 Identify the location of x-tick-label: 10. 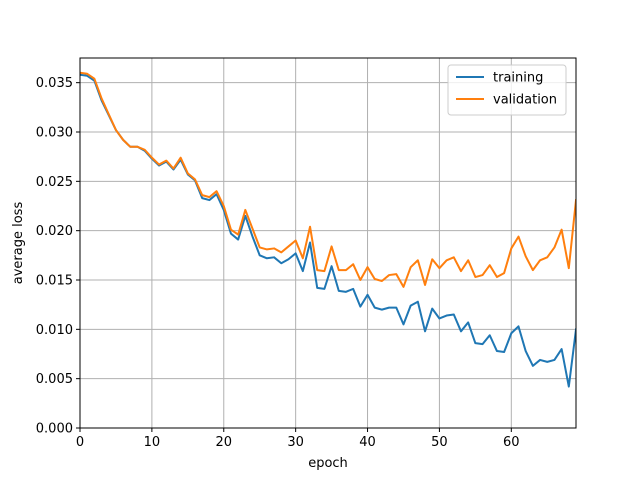
(152, 442).